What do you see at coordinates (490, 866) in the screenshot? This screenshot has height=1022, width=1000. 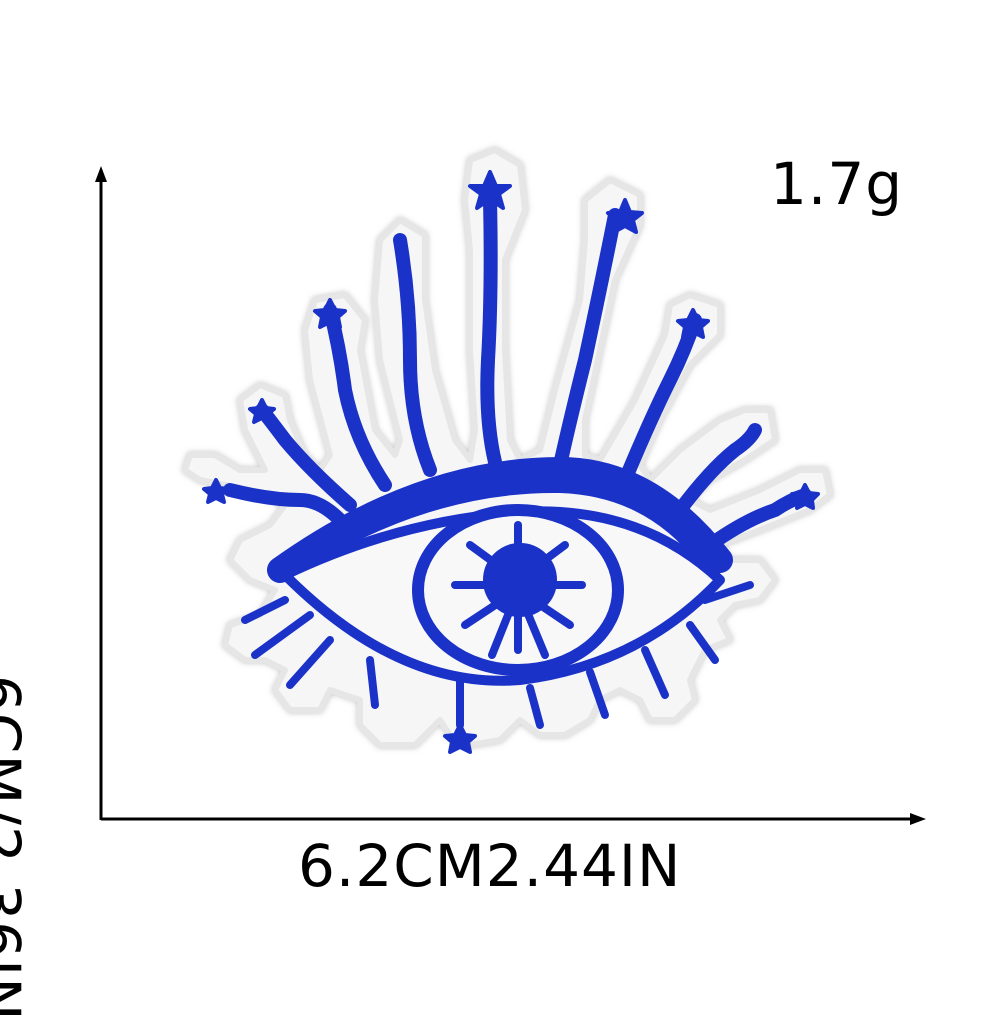 I see `width-dimension-label: 6.2CM2.44IN` at bounding box center [490, 866].